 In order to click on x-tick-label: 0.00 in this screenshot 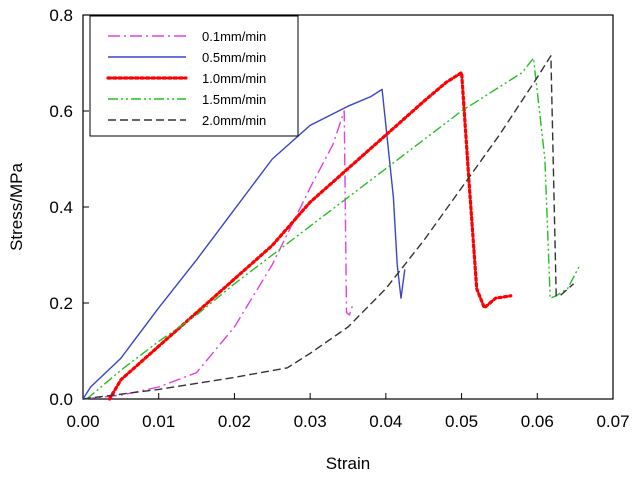, I will do `click(82, 421)`.